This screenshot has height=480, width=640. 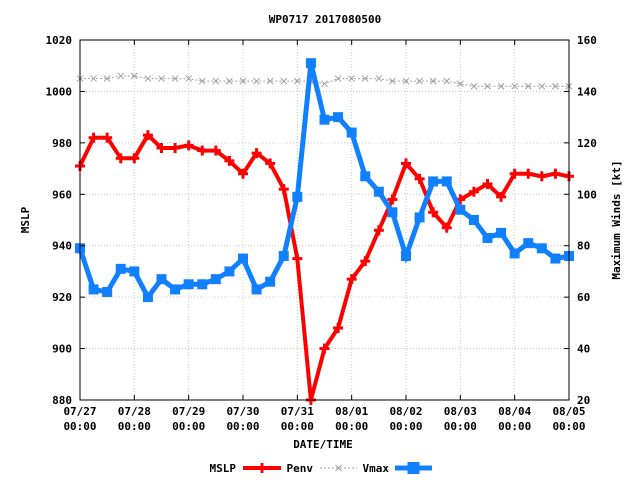 What do you see at coordinates (188, 411) in the screenshot?
I see `x-tick-date: 07/29` at bounding box center [188, 411].